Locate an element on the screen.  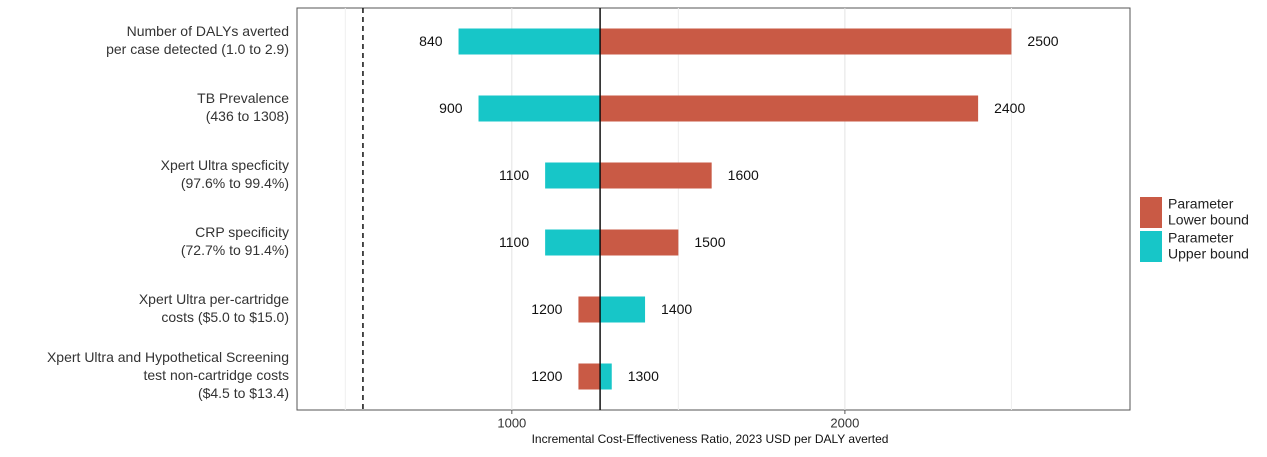
value-label: 1600 is located at coordinates (743, 175).